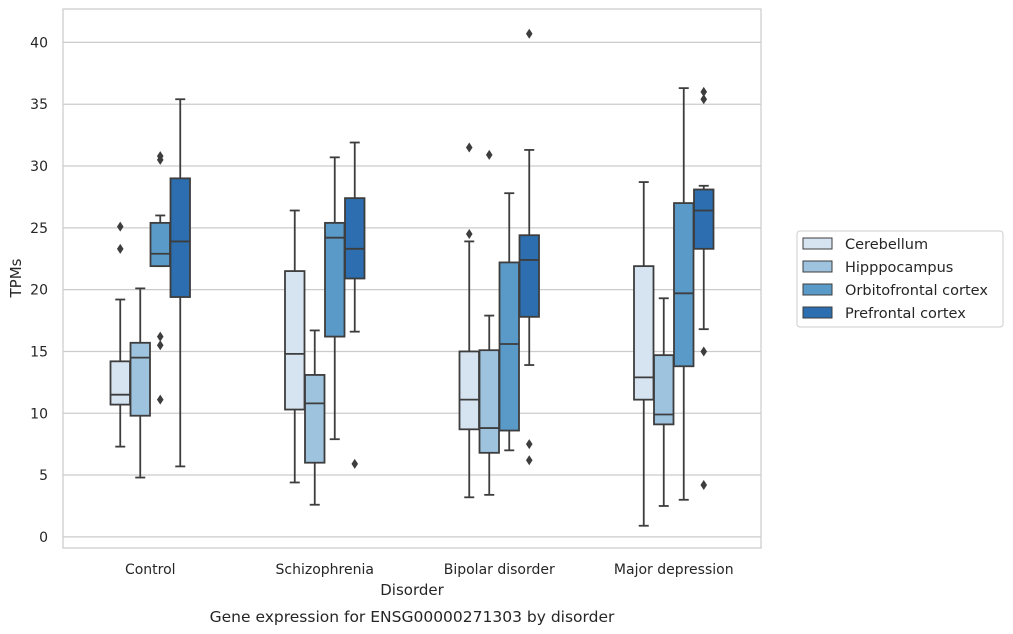  I want to click on x-axis-label: Disorder, so click(412, 590).